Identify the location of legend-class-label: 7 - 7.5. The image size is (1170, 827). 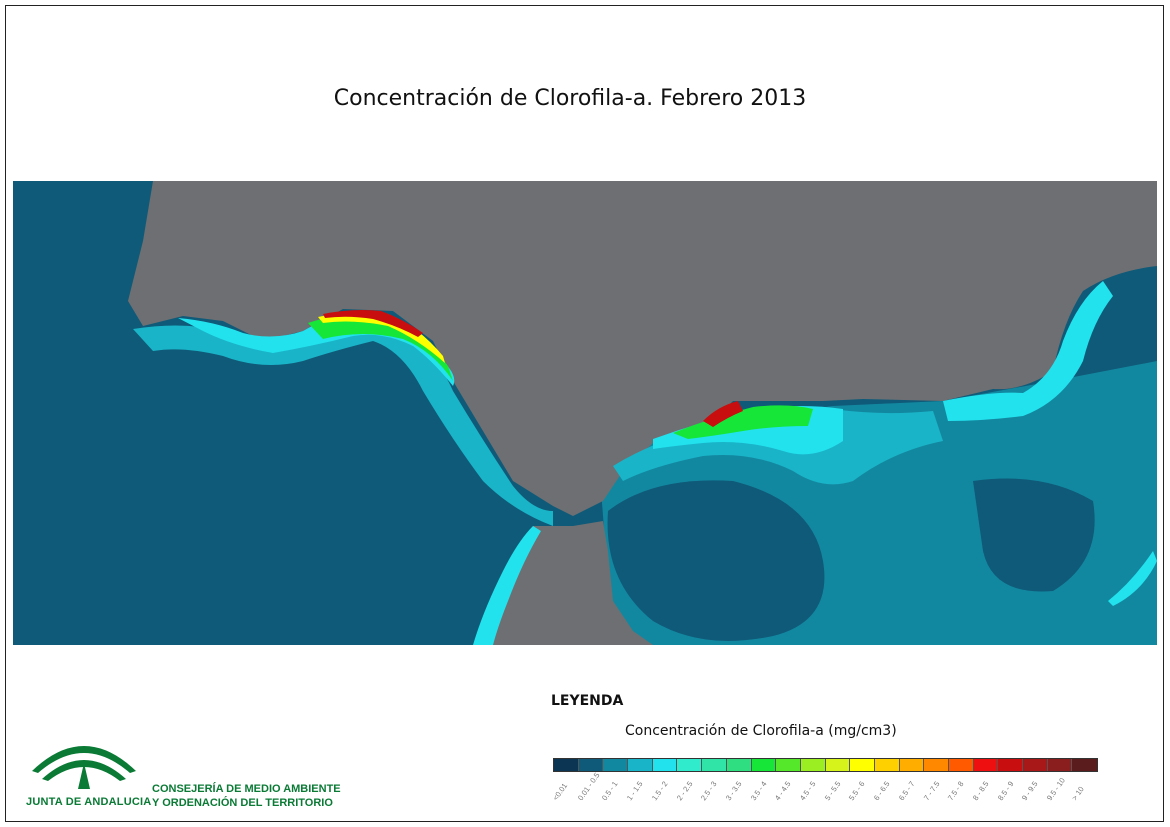
(931, 791).